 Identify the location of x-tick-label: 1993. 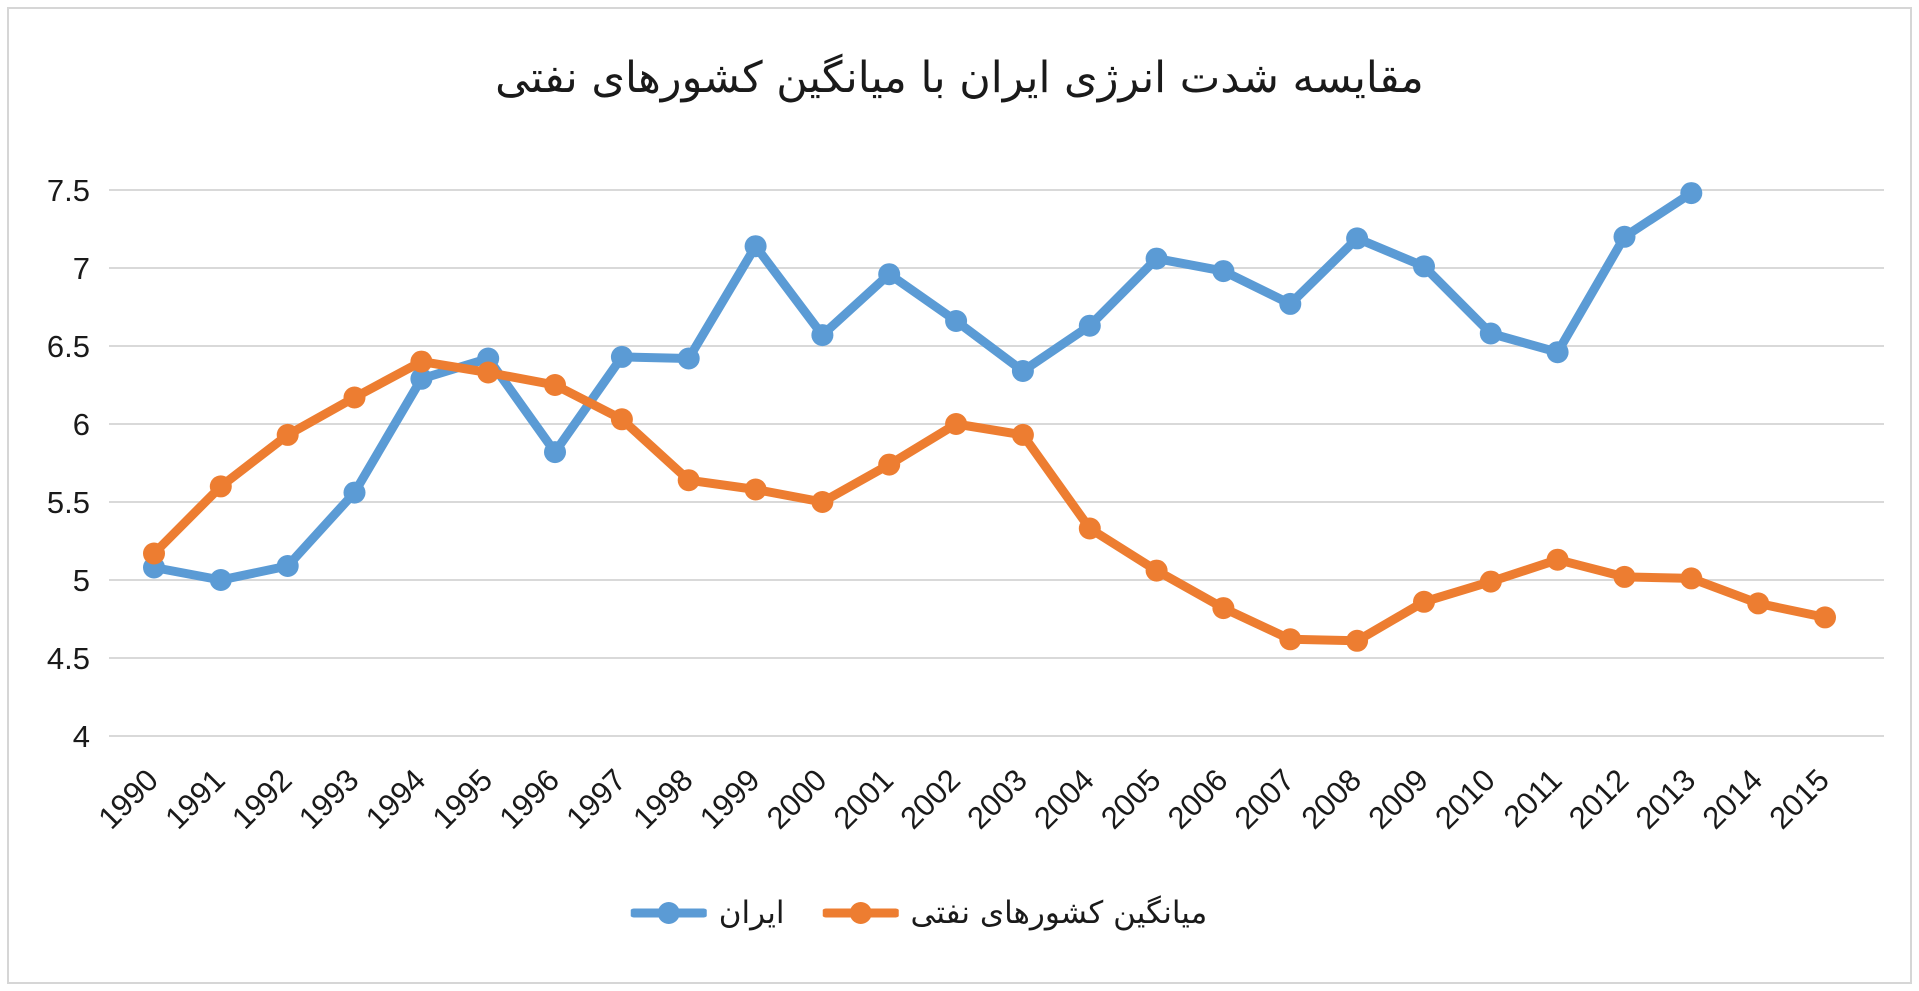
(329, 799).